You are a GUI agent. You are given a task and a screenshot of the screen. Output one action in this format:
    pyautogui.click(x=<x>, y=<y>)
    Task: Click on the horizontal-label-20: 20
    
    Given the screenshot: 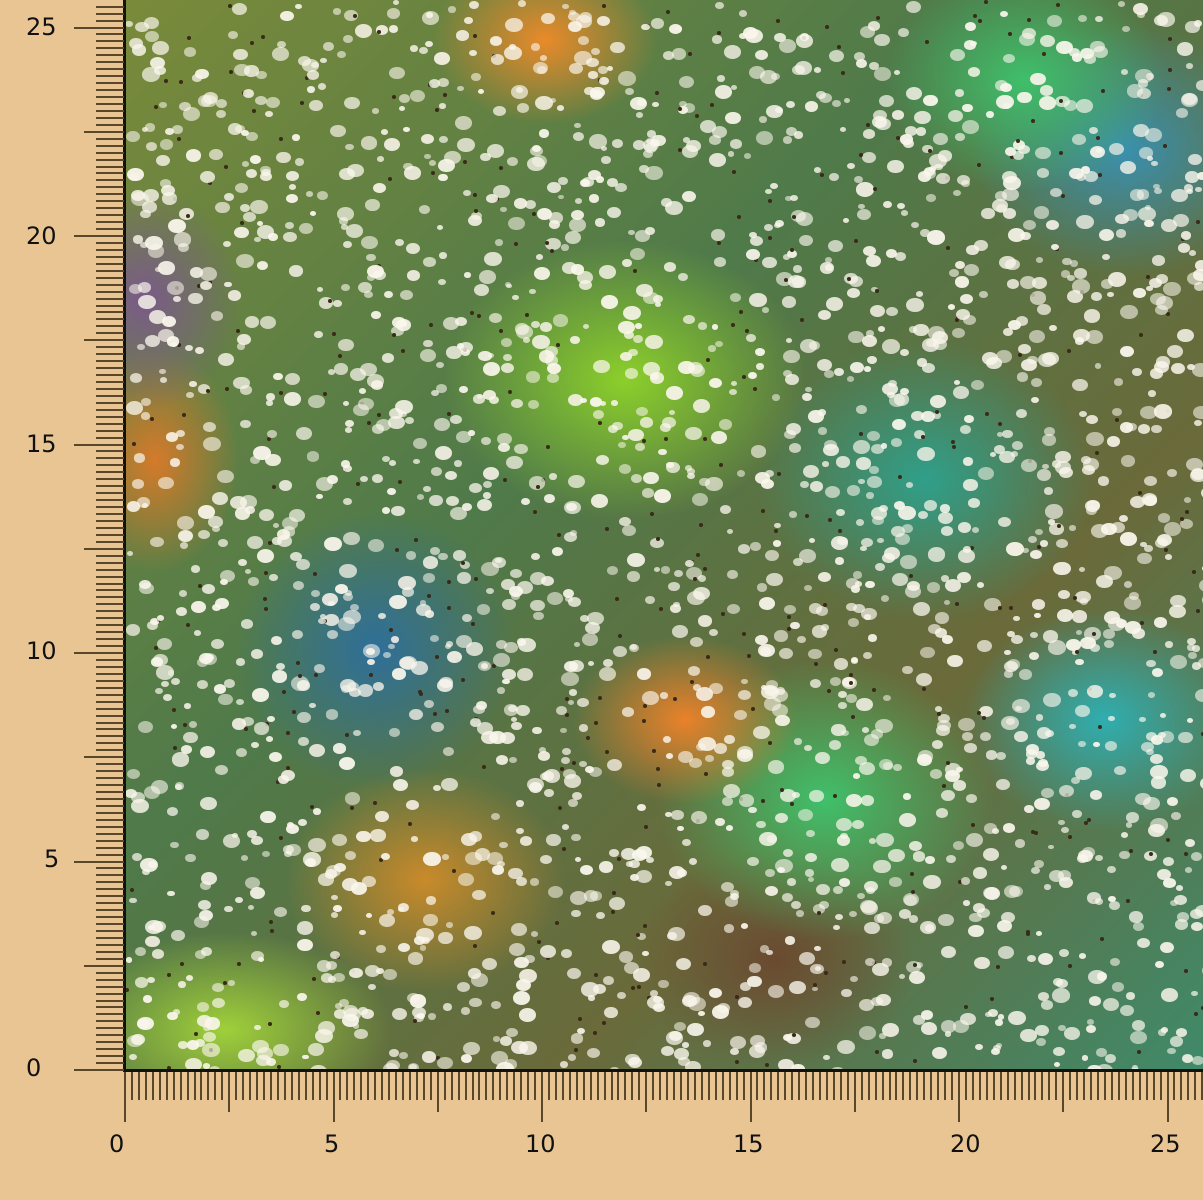 What is the action you would take?
    pyautogui.click(x=965, y=1144)
    